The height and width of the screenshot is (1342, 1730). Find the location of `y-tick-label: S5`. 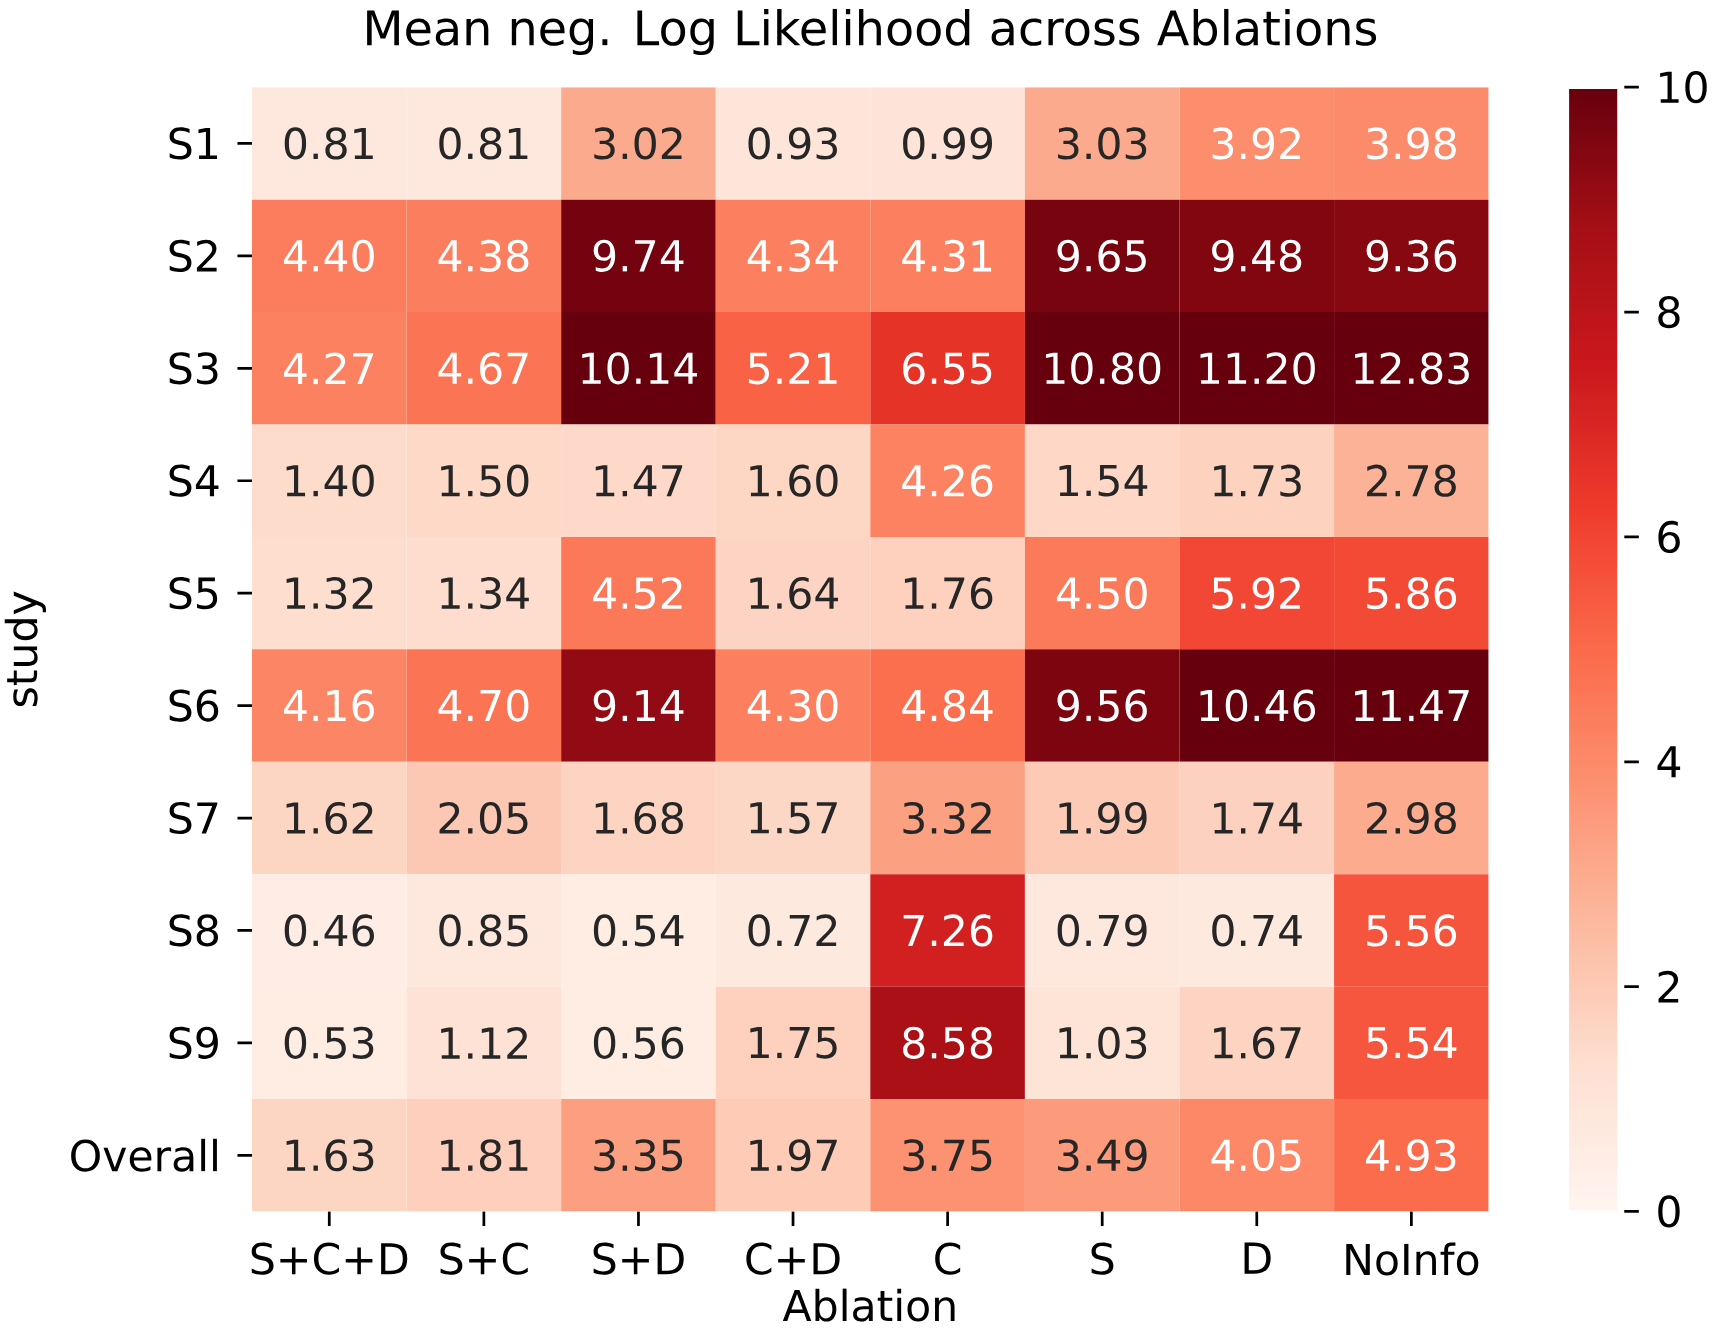

y-tick-label: S5 is located at coordinates (193, 593).